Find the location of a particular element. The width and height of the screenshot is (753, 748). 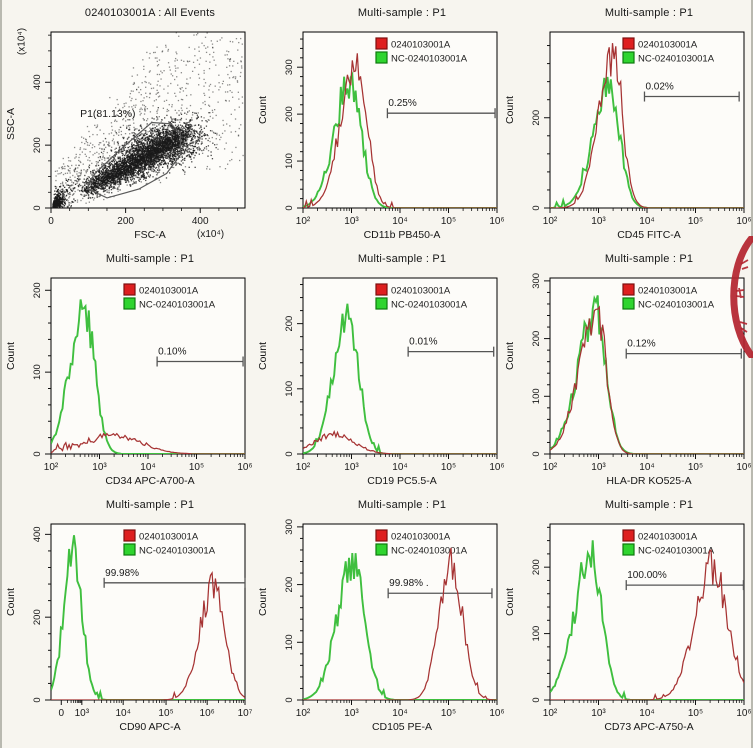

x-axis-label: CD73 APC-A750-A is located at coordinates (649, 727).